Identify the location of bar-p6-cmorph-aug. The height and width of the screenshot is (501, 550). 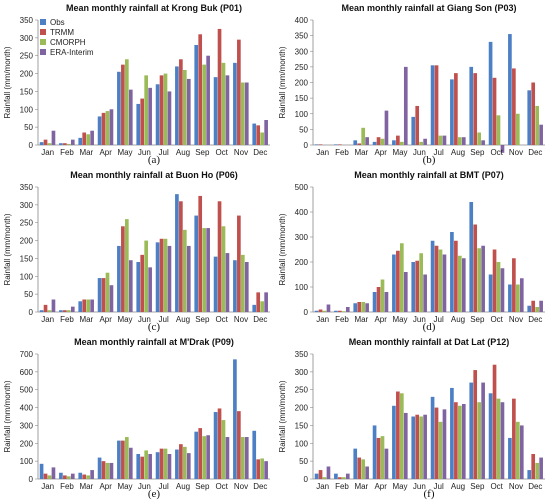
(460, 442).